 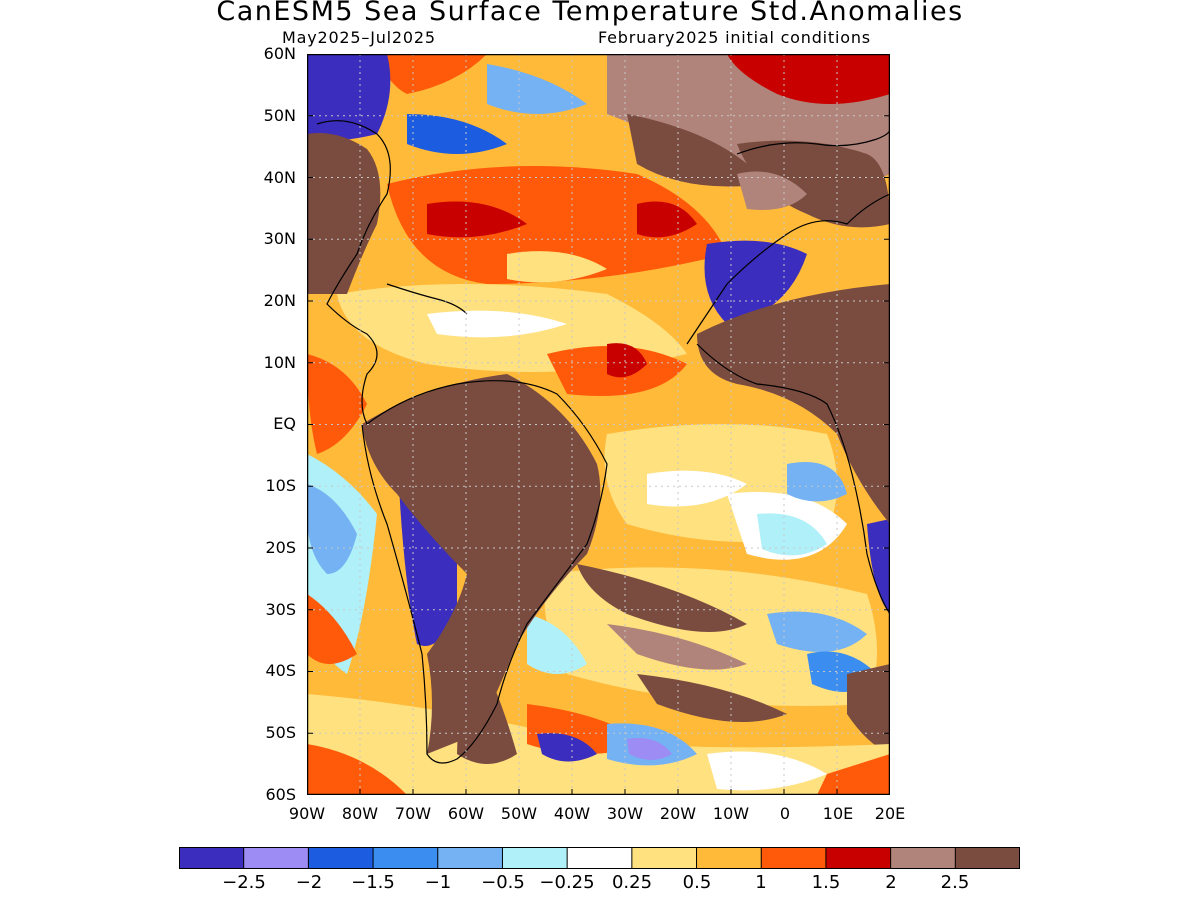 What do you see at coordinates (280, 485) in the screenshot?
I see `lat-label: 10S` at bounding box center [280, 485].